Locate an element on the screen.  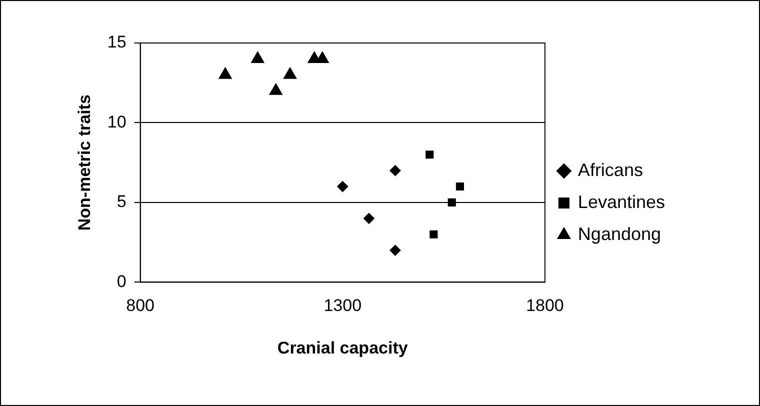
y-tick-label: 10 is located at coordinates (116, 122).